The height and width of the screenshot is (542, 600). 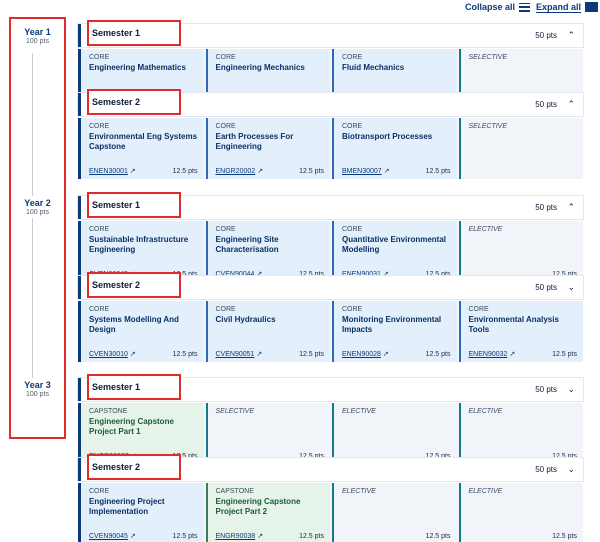 What do you see at coordinates (267, 433) in the screenshot?
I see `selective-slot: SELECTIVE 12.5 pts` at bounding box center [267, 433].